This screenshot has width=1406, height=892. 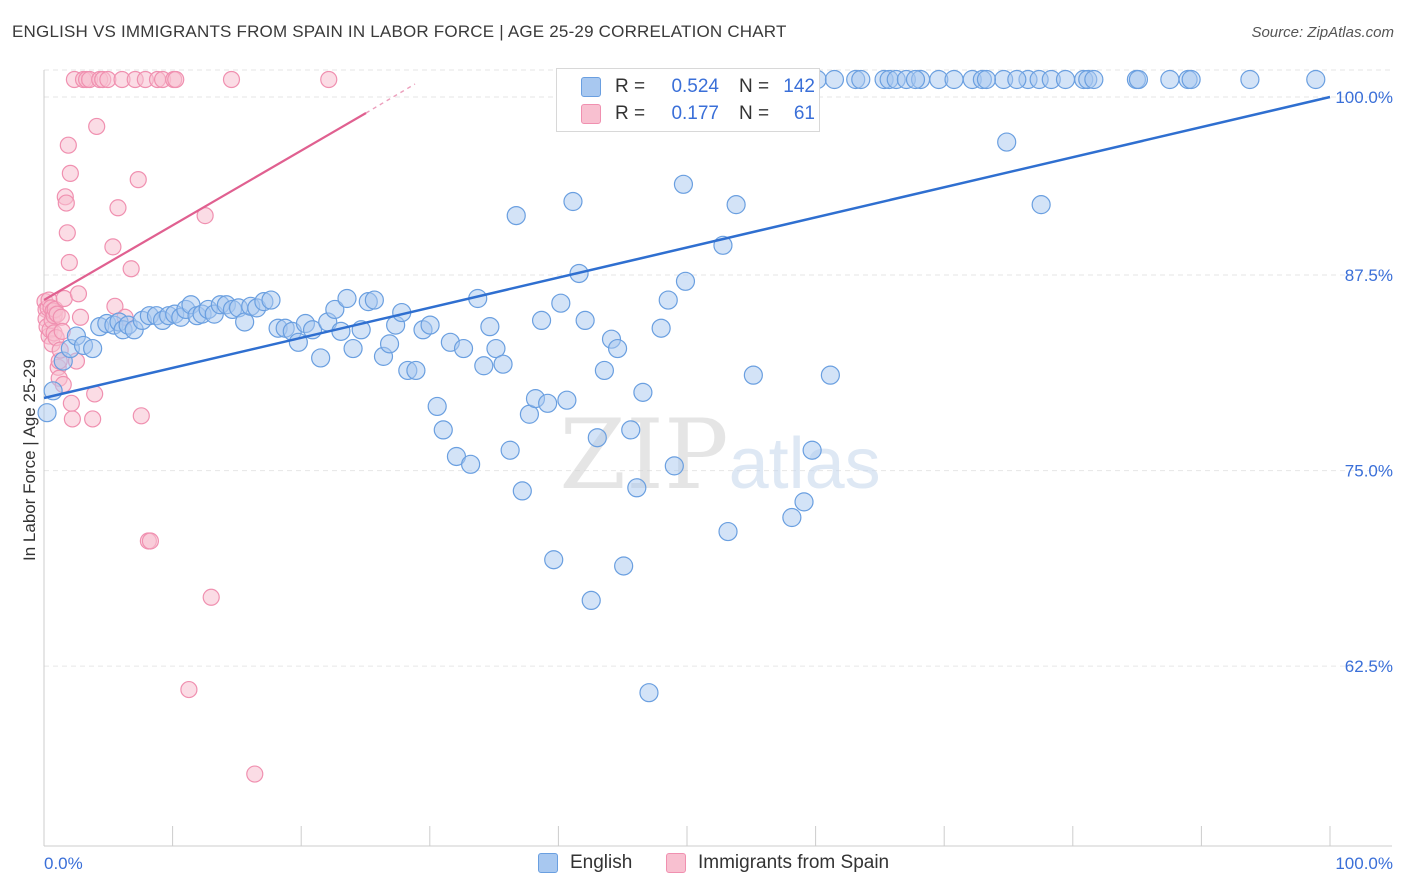 I want to click on english-n-label: N =, so click(x=754, y=86).